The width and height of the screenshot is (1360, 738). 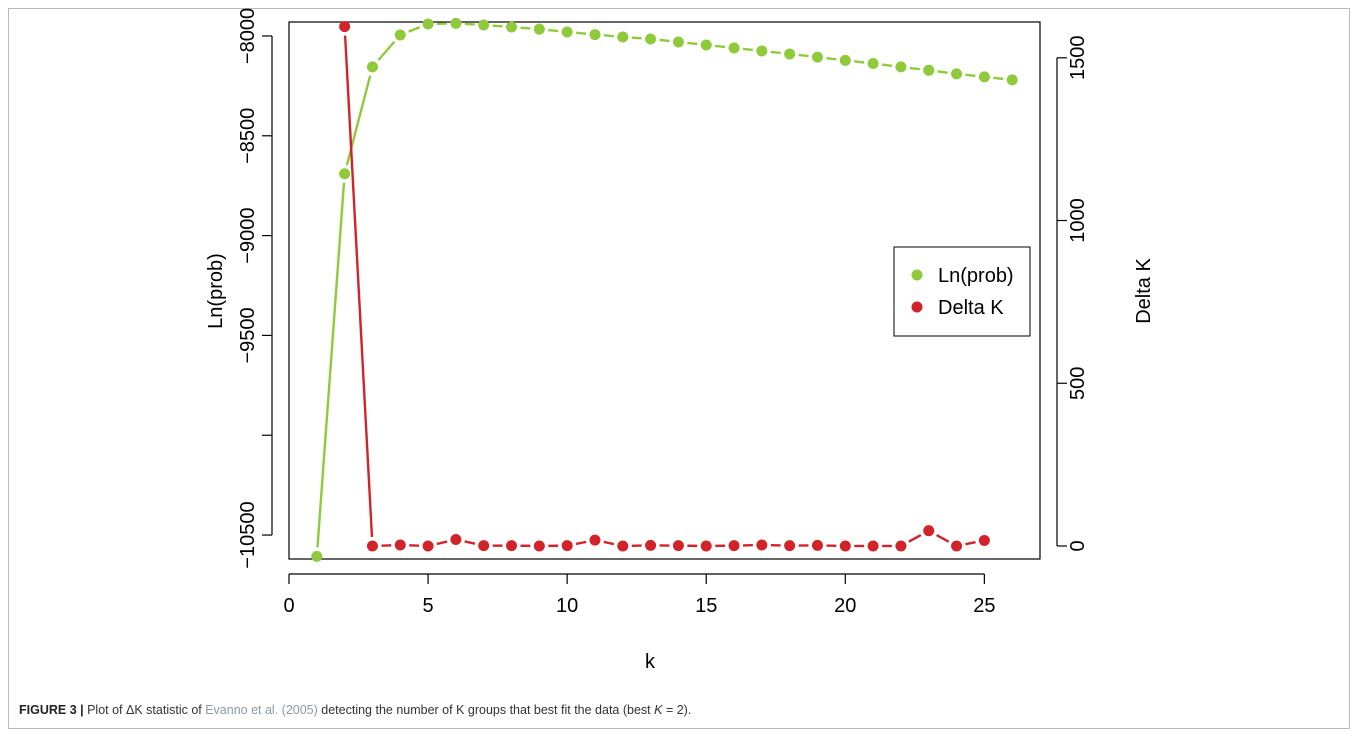 I want to click on legend-box, so click(x=962, y=291).